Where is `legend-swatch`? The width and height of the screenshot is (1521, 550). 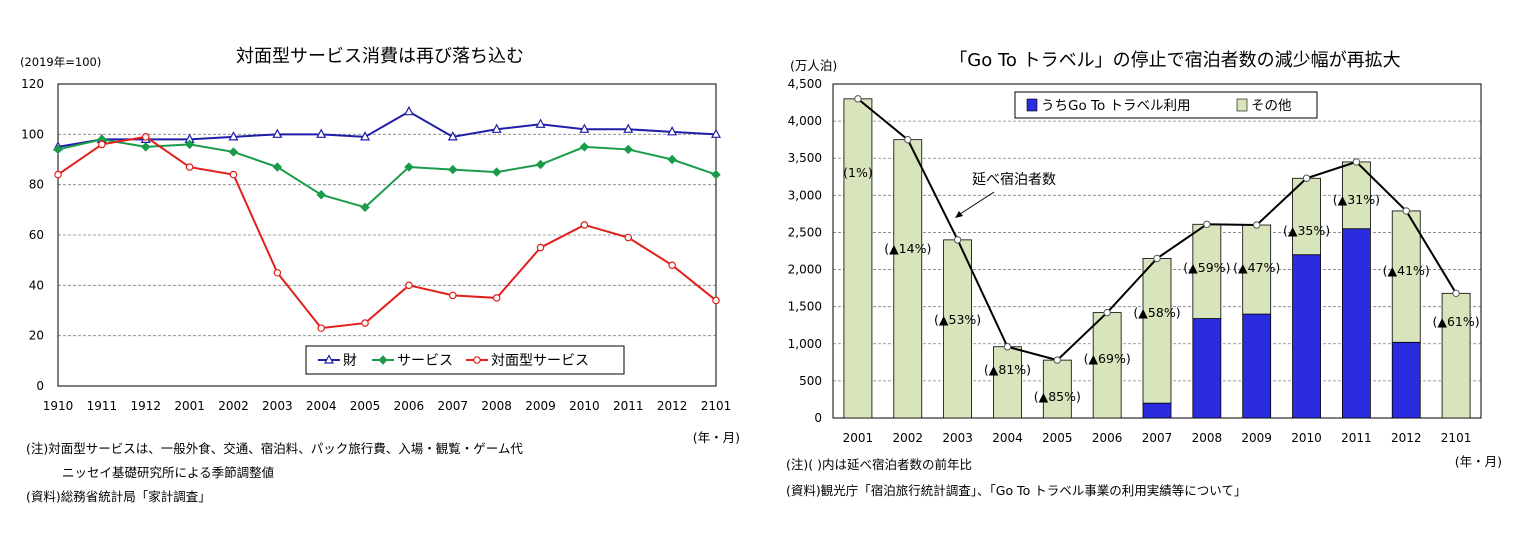 legend-swatch is located at coordinates (1242, 105).